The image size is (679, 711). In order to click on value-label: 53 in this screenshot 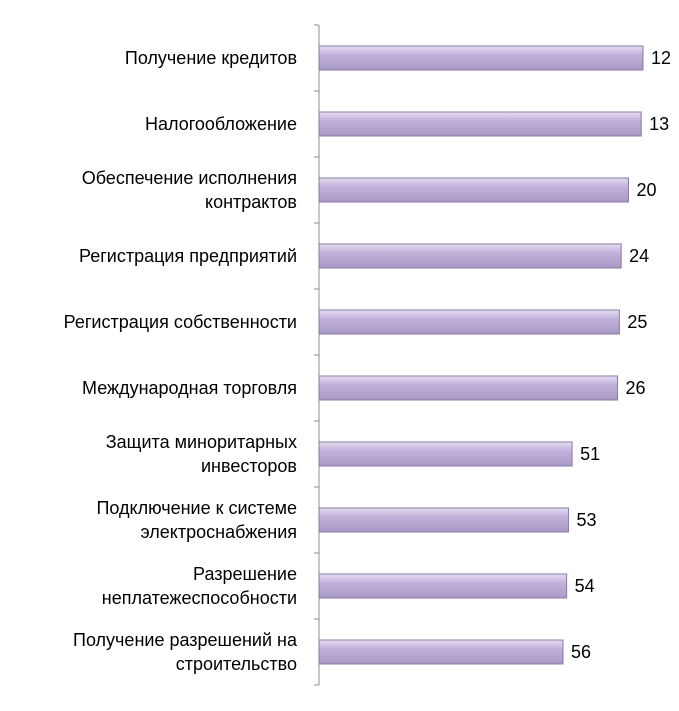, I will do `click(586, 520)`.